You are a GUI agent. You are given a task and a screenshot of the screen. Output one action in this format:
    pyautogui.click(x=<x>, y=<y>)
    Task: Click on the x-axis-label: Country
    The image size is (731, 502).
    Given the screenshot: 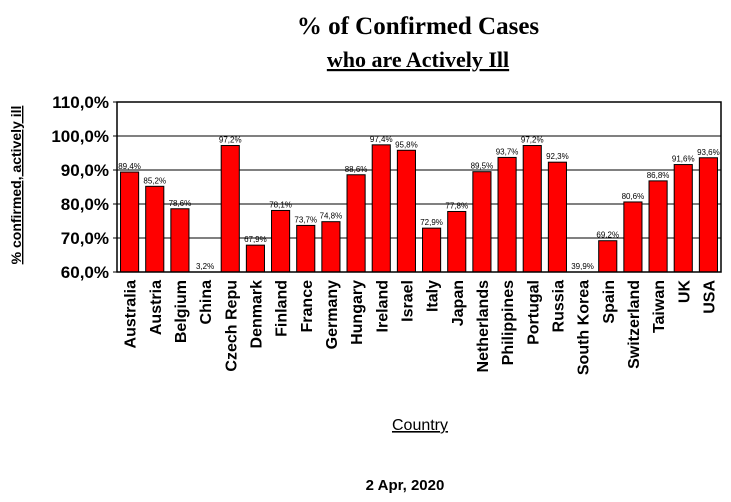 What is the action you would take?
    pyautogui.click(x=420, y=425)
    